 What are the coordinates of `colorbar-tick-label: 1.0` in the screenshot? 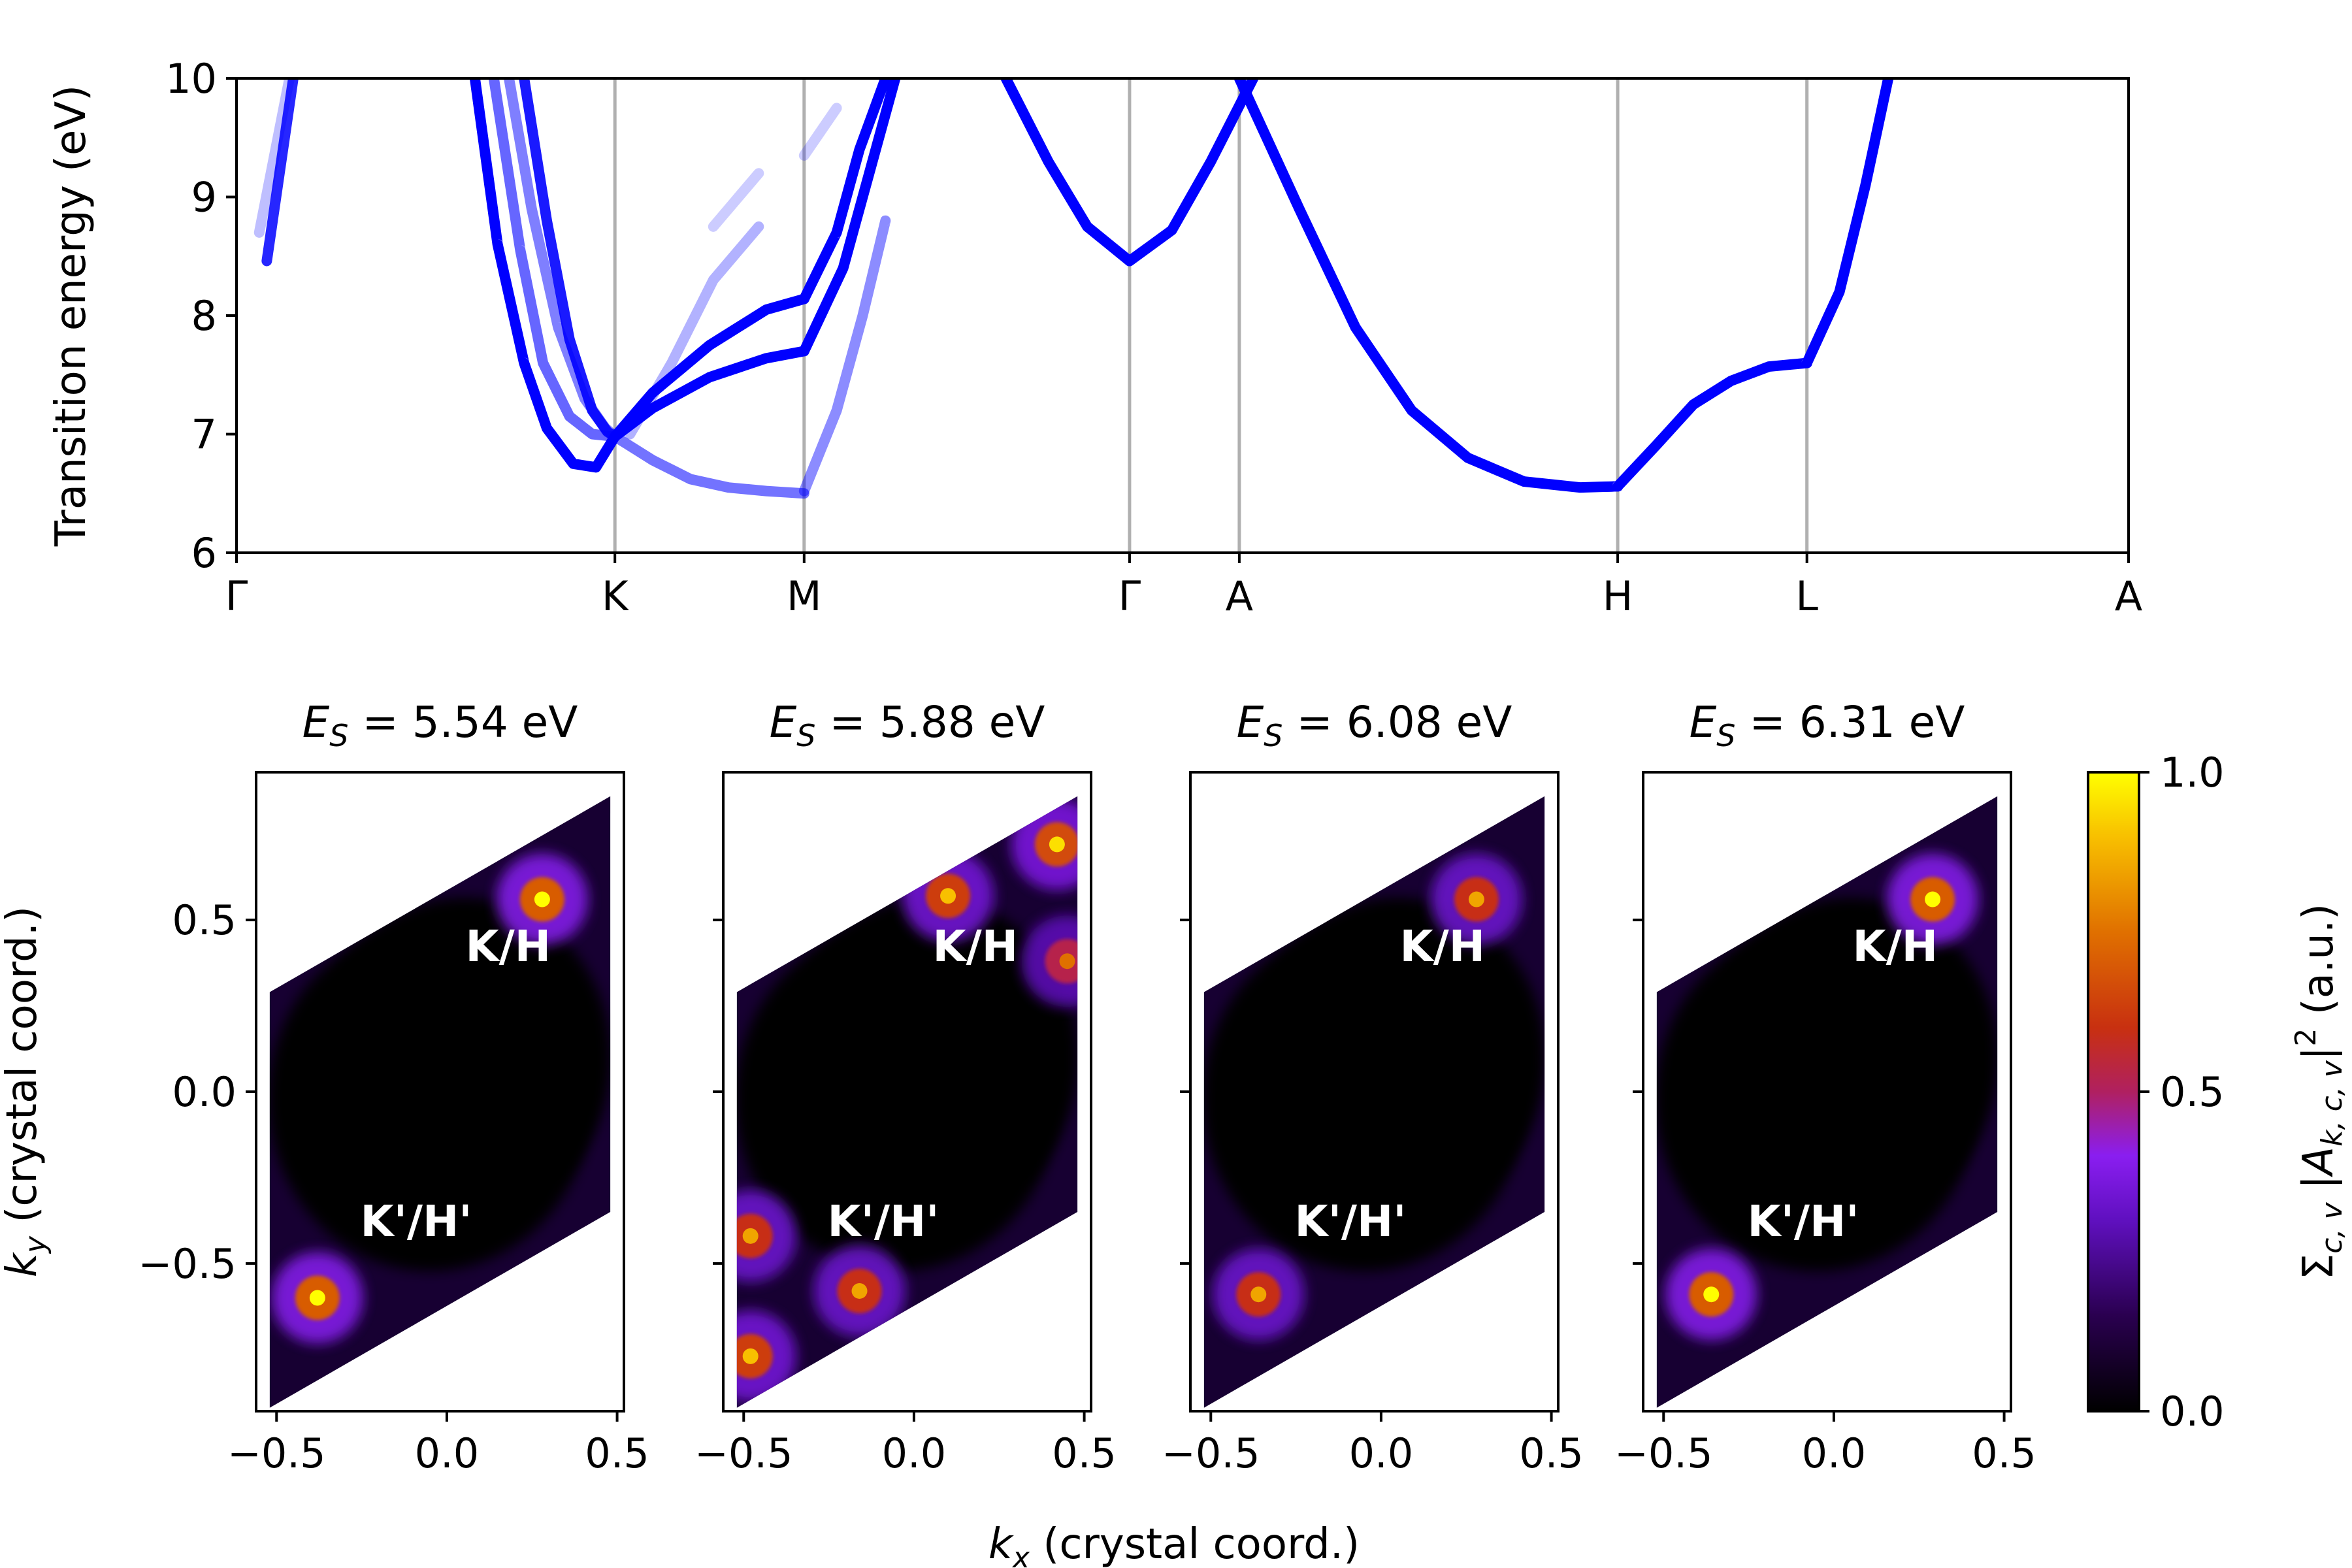 It's located at (2192, 772).